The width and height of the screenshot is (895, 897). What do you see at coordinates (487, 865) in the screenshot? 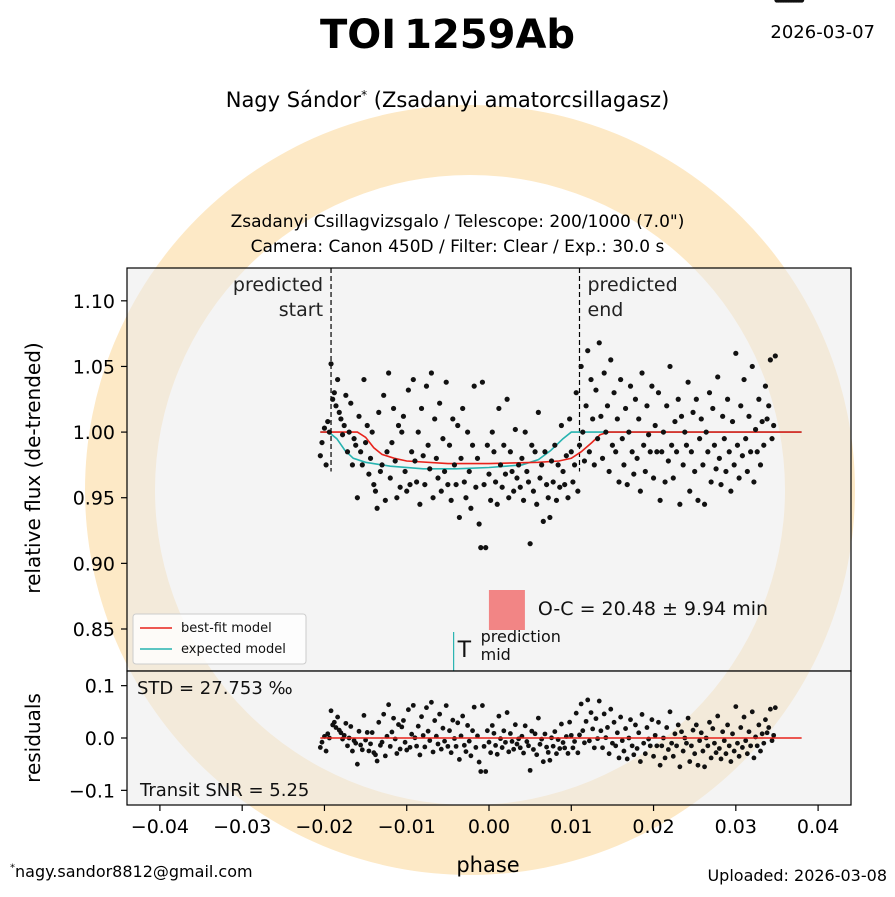
I see `x-axis-label: phase` at bounding box center [487, 865].